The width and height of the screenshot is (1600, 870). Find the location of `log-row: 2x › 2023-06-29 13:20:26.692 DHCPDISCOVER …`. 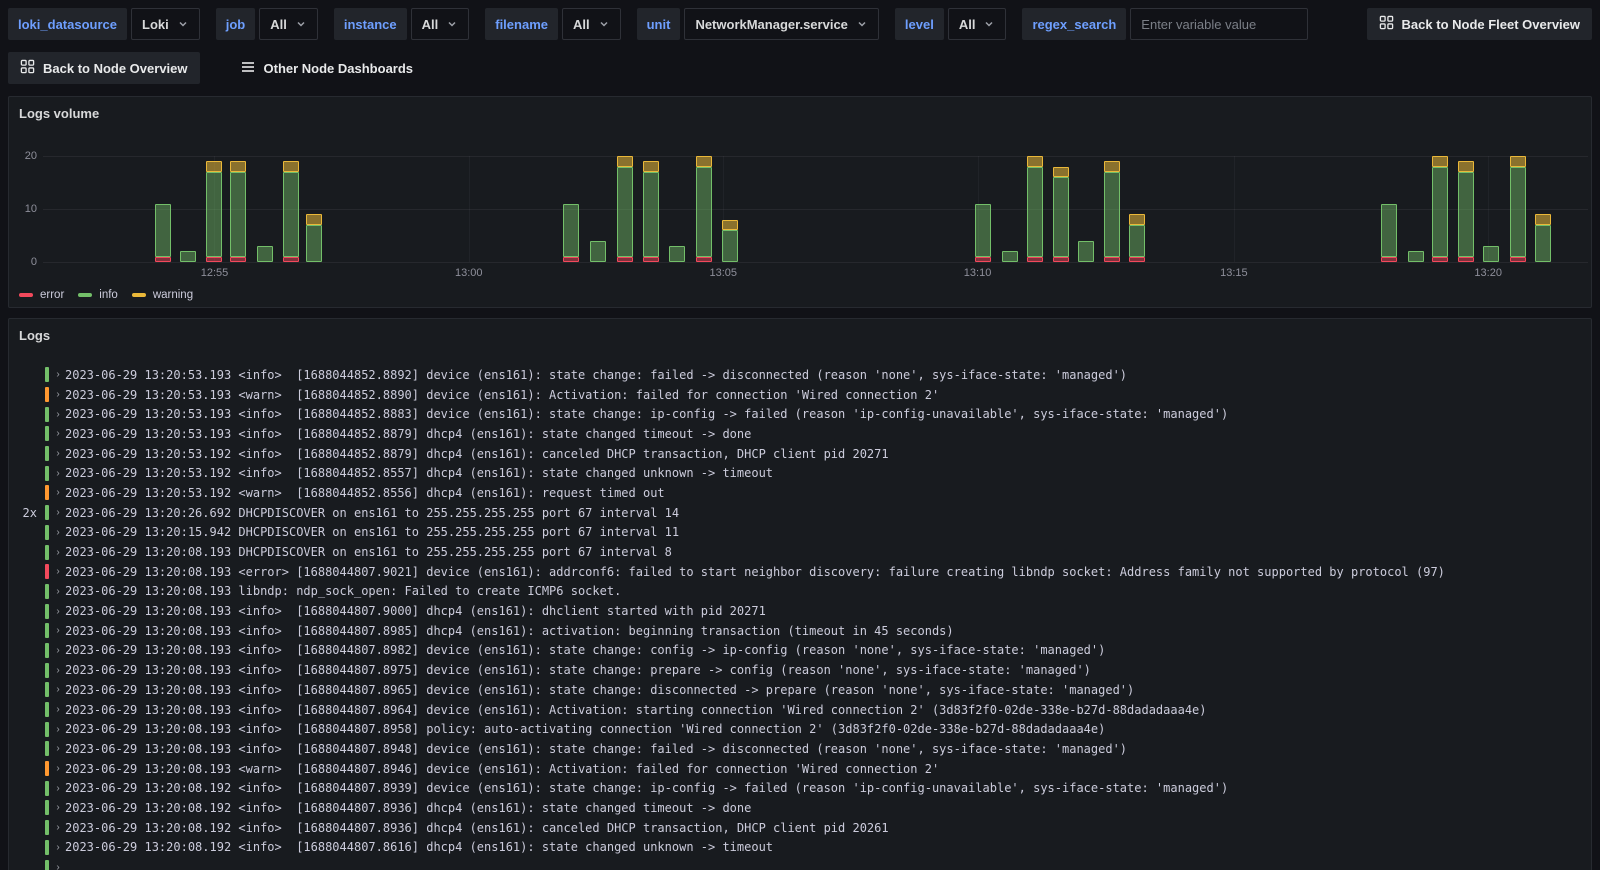

log-row: 2x › 2023-06-29 13:20:26.692 DHCPDISCOVER … is located at coordinates (800, 513).